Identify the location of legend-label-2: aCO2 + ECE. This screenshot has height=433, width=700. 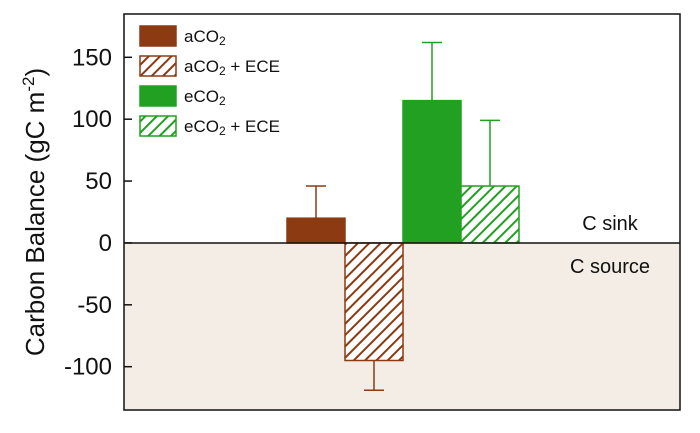
(232, 67).